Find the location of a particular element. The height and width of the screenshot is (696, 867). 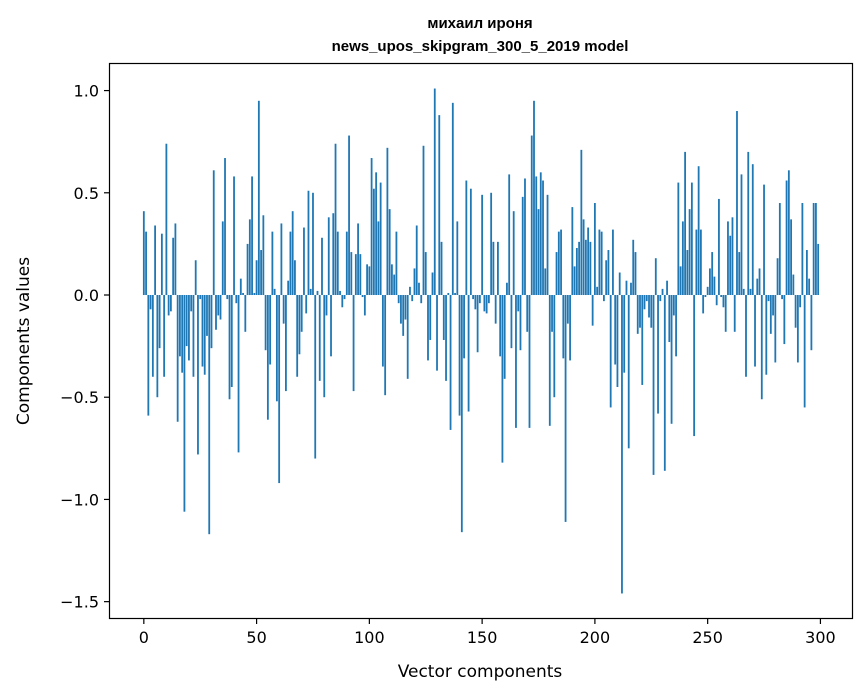

x-tick-label: 150 is located at coordinates (482, 637).